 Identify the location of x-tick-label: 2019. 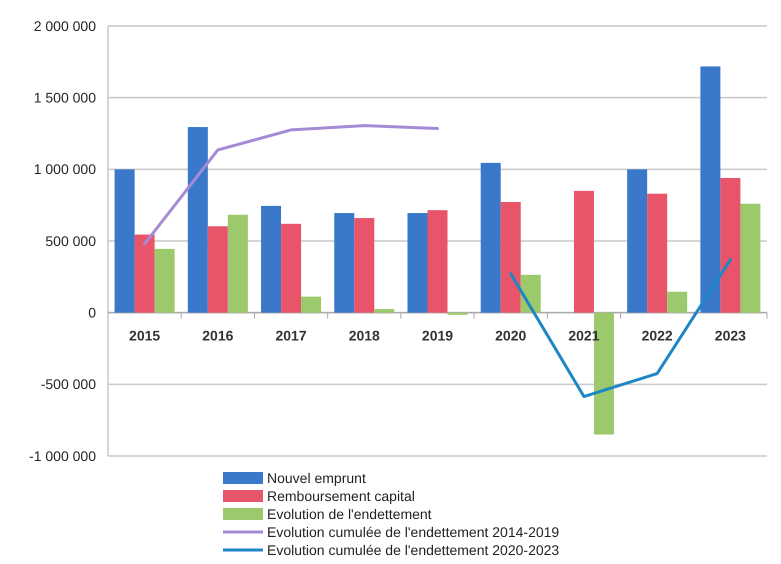
(438, 336).